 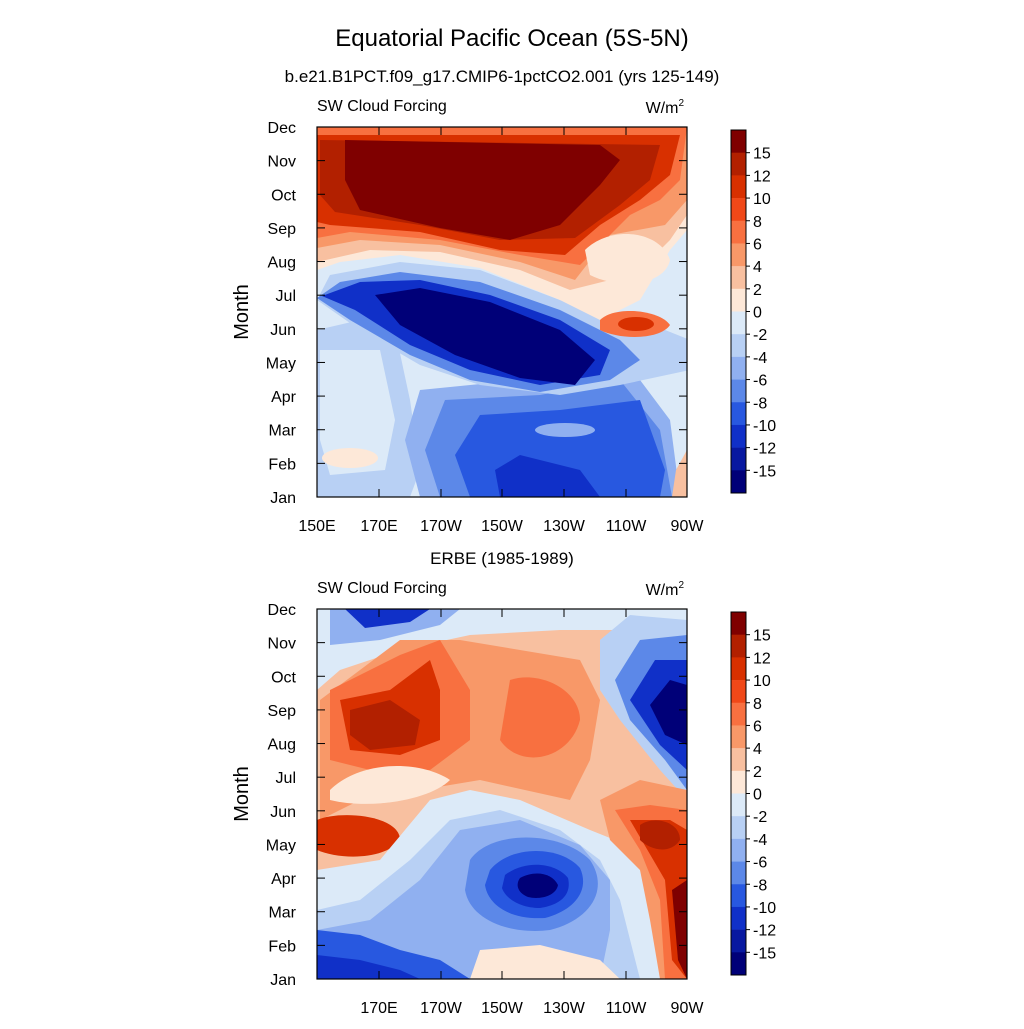 What do you see at coordinates (537, 885) in the screenshot?
I see `bottom-blue-core4` at bounding box center [537, 885].